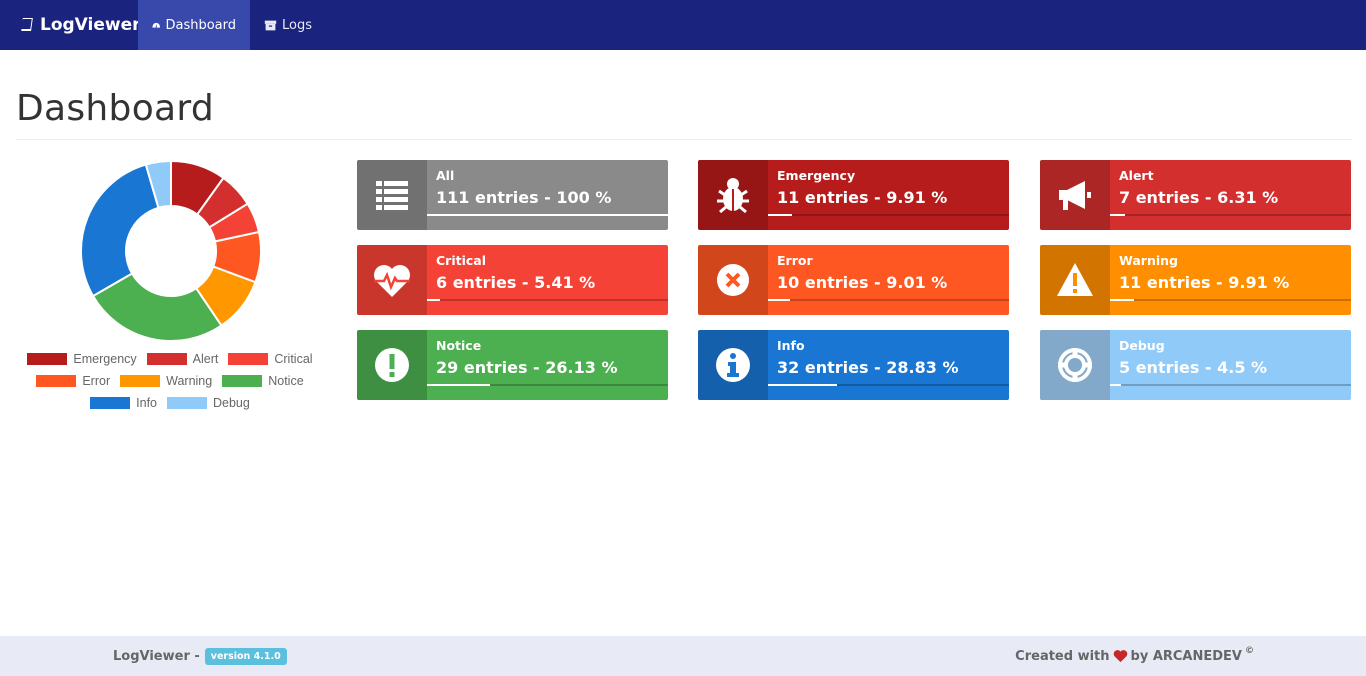 This screenshot has width=1366, height=676. What do you see at coordinates (120, 230) in the screenshot?
I see `chart-slice-info` at bounding box center [120, 230].